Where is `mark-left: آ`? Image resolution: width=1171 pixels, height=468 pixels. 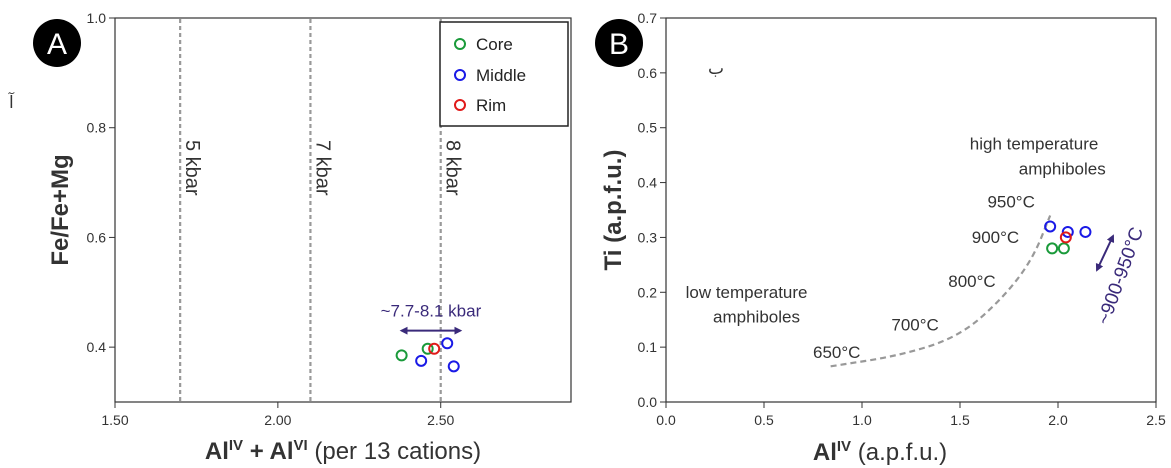 mark-left: آ is located at coordinates (11, 101).